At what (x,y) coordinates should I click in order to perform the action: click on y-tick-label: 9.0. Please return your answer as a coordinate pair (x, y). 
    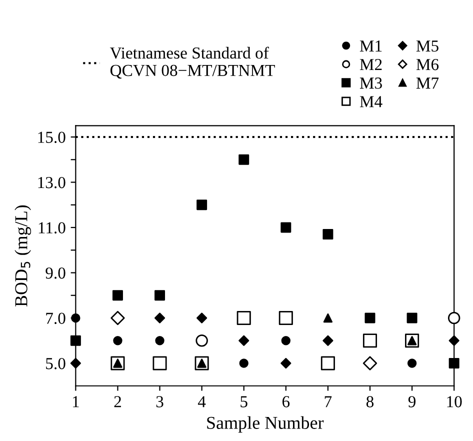
    Looking at the image, I should click on (56, 273).